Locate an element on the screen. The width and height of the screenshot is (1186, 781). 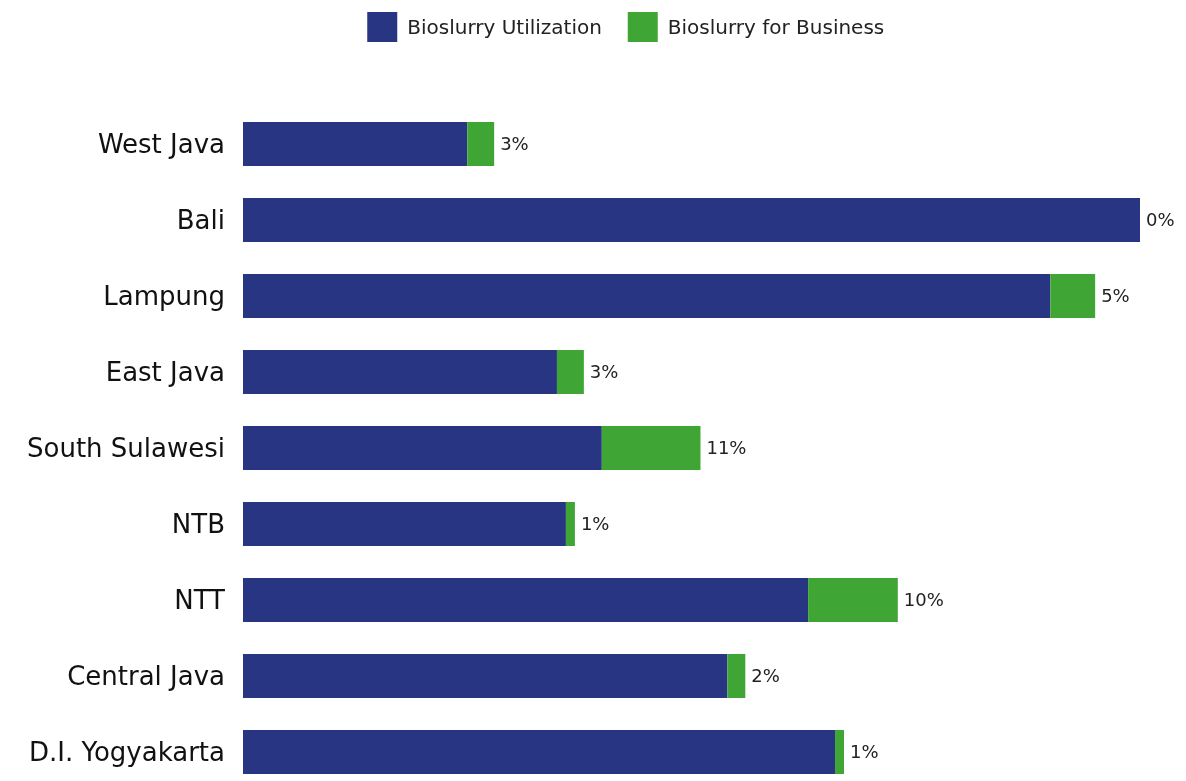
legend-label: Bioslurry for Business is located at coordinates (776, 27).